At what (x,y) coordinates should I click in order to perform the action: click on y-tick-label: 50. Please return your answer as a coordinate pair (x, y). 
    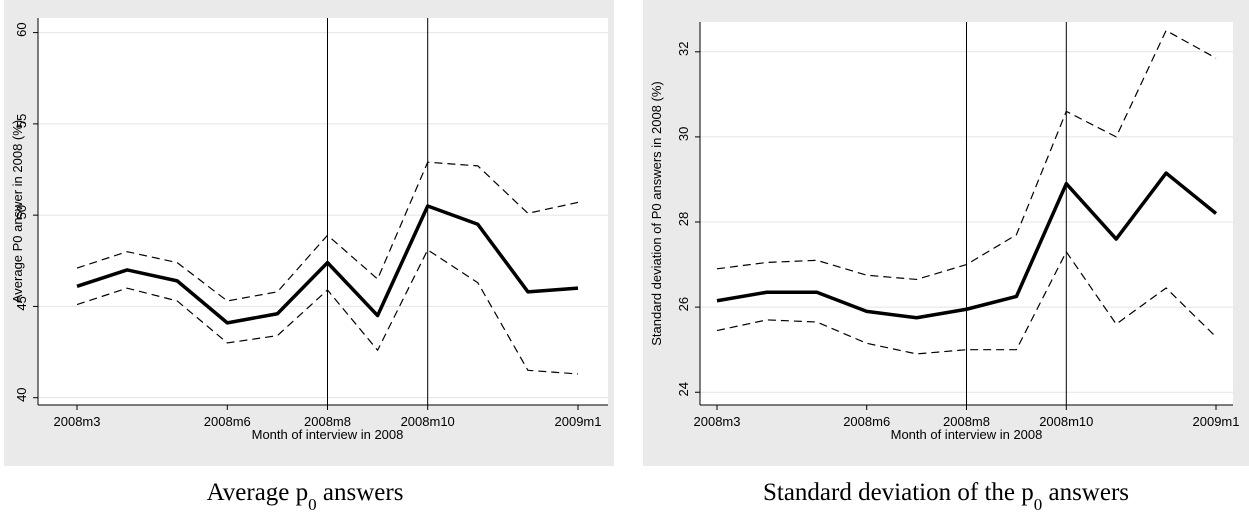
    Looking at the image, I should click on (21, 212).